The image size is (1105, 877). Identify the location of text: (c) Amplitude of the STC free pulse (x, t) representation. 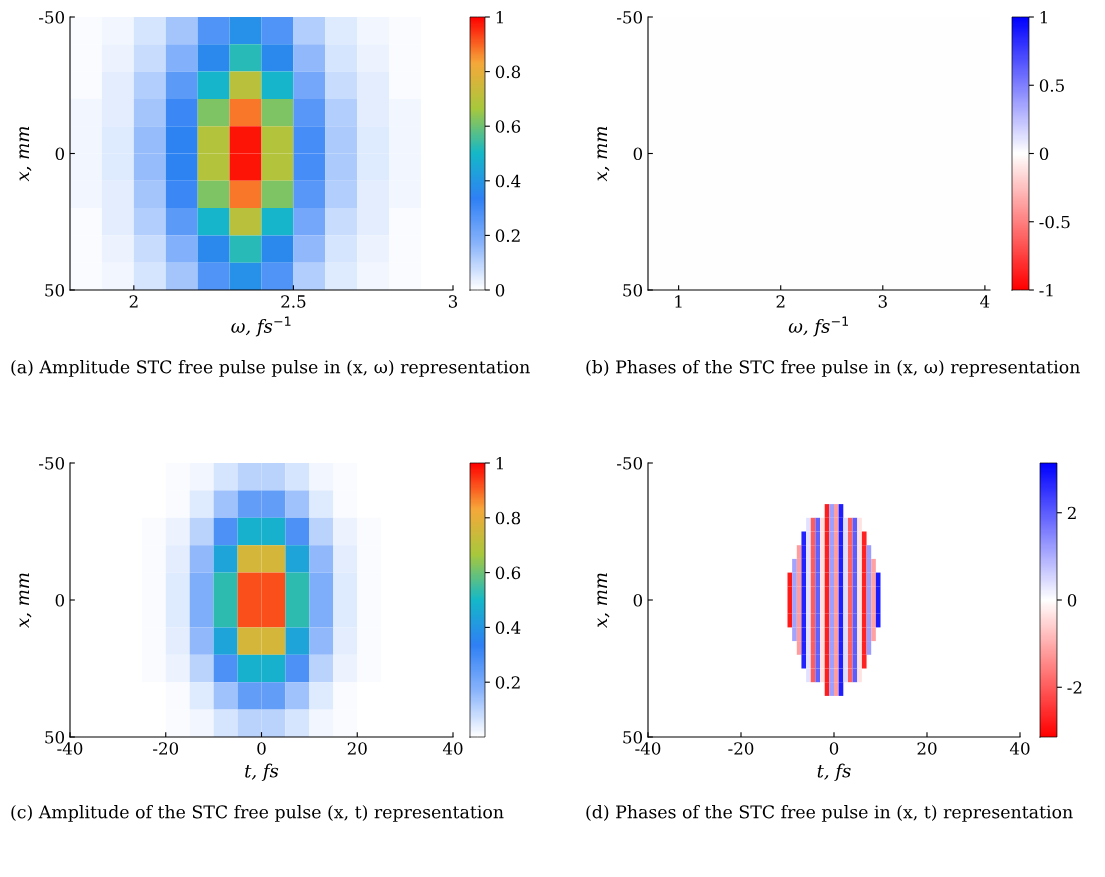
(257, 813).